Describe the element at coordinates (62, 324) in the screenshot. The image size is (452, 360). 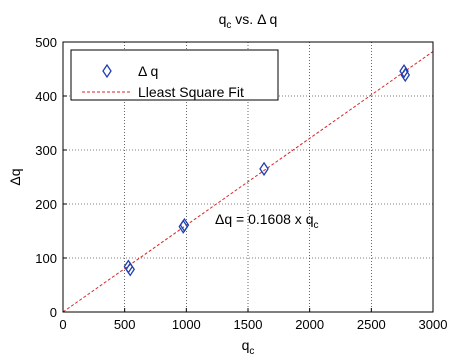
I see `x-tick-label: 0` at that location.